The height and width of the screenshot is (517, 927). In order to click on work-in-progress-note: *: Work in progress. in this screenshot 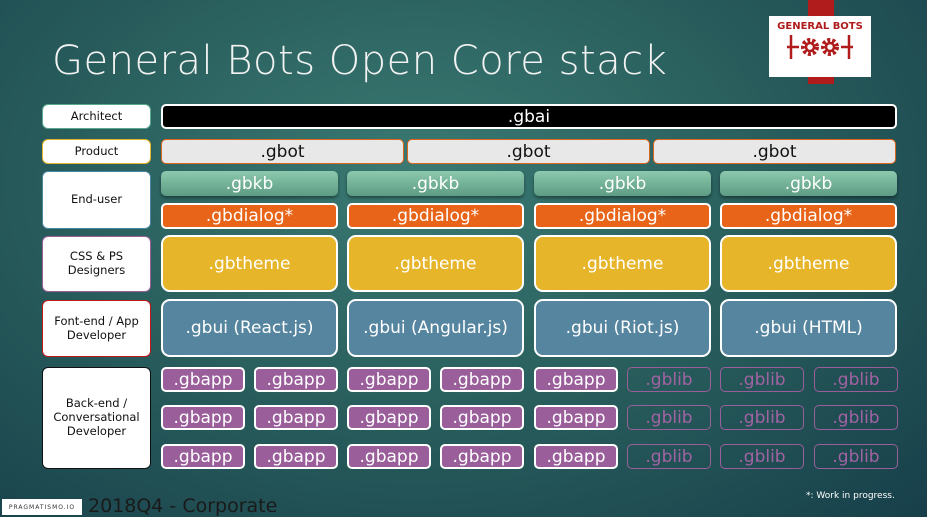, I will do `click(850, 496)`.